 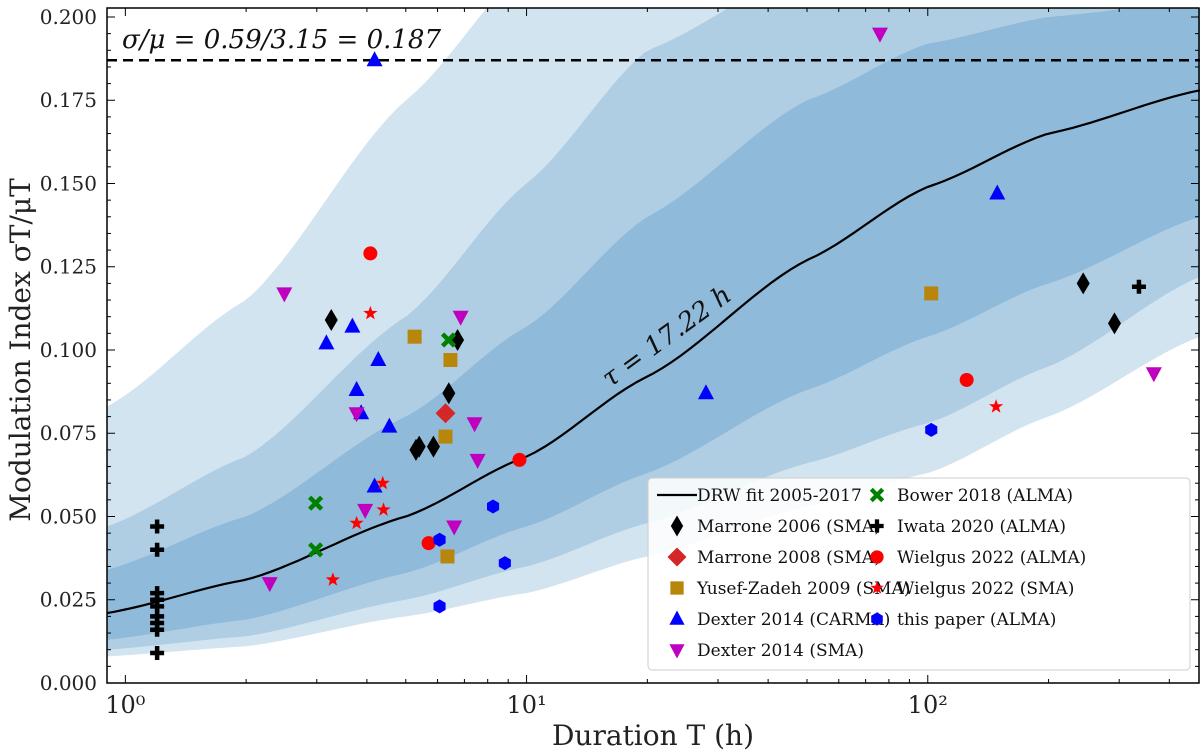 I want to click on legend-label: Iwata 2020 (ALMA), so click(x=981, y=527).